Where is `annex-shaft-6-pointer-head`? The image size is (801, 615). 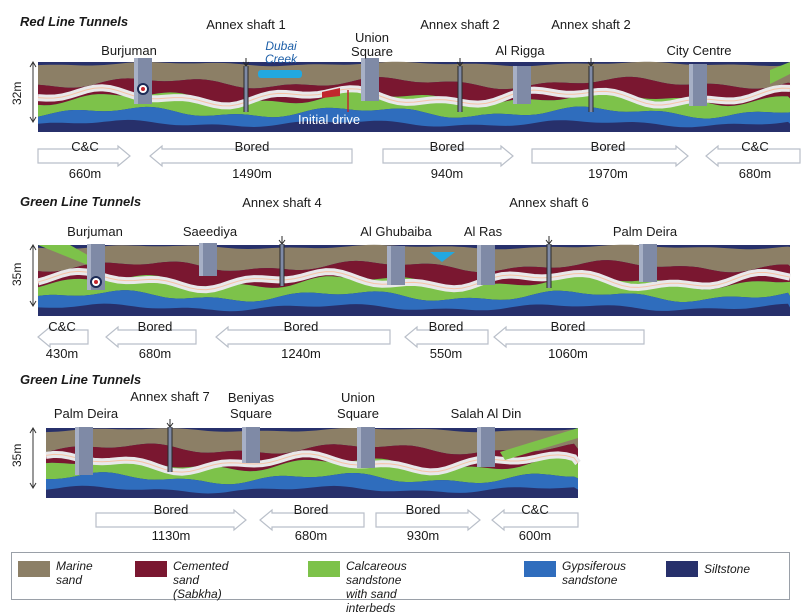
annex-shaft-6-pointer-head is located at coordinates (549, 242).